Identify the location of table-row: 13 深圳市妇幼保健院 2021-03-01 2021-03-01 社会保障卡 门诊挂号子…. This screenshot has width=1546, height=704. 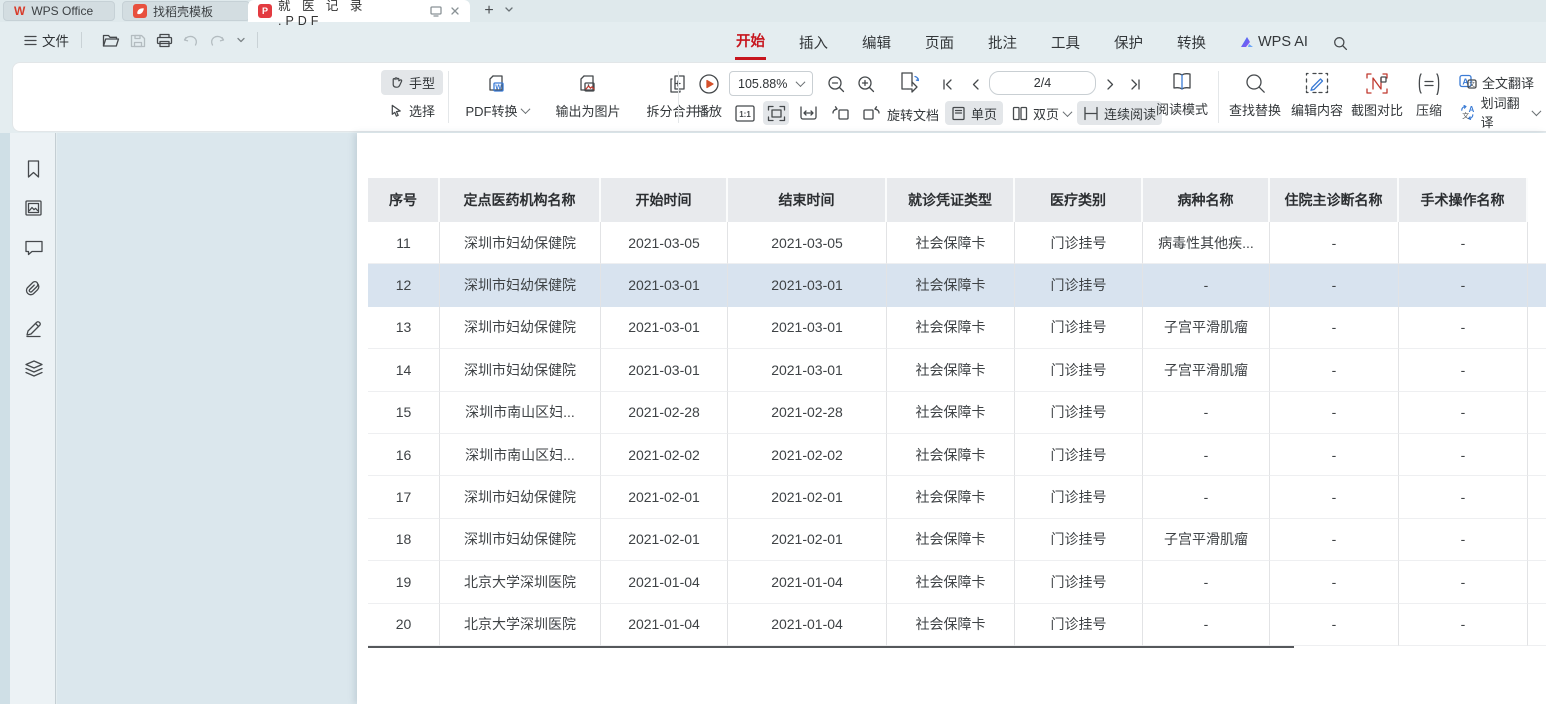
(957, 328).